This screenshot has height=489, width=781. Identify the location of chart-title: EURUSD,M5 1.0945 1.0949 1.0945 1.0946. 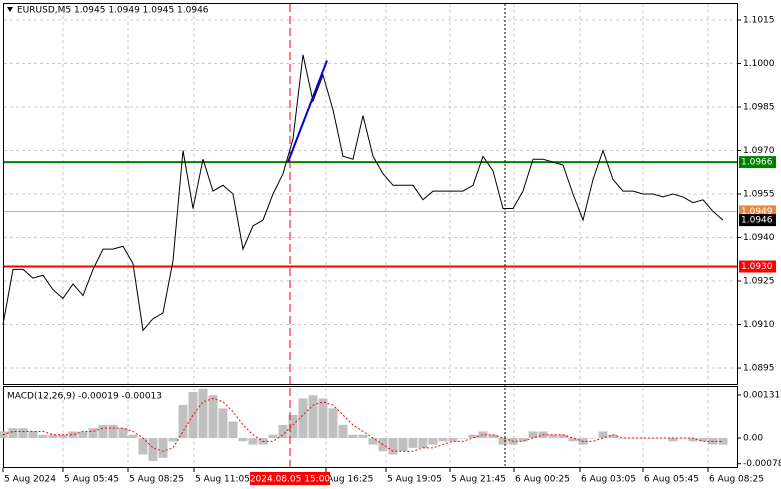
(113, 11).